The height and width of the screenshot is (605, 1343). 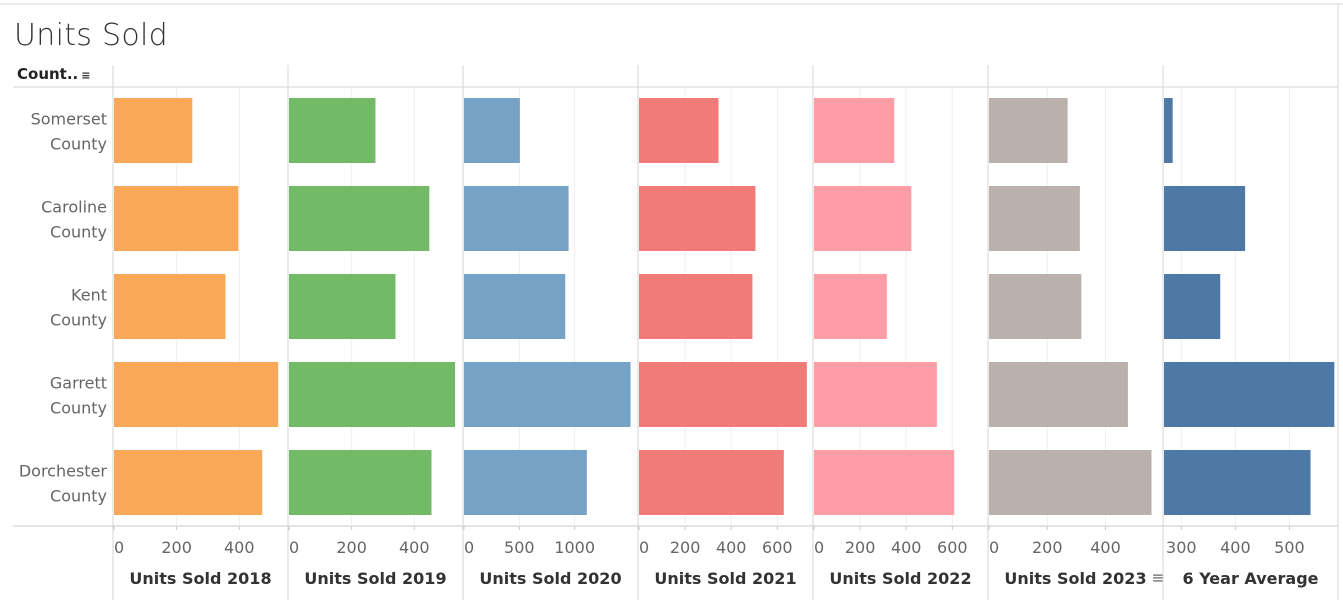 I want to click on row-header-label: Count.., so click(x=48, y=74).